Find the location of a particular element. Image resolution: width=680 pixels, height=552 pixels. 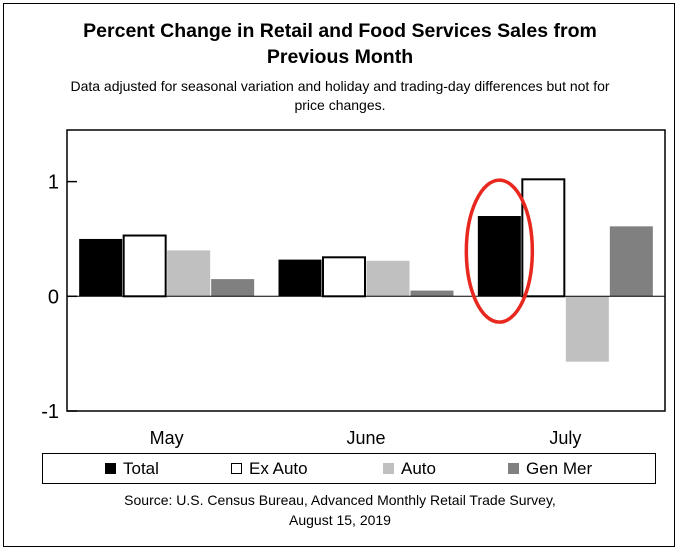

y-axis: 1 0 -1 is located at coordinates (59, 297).